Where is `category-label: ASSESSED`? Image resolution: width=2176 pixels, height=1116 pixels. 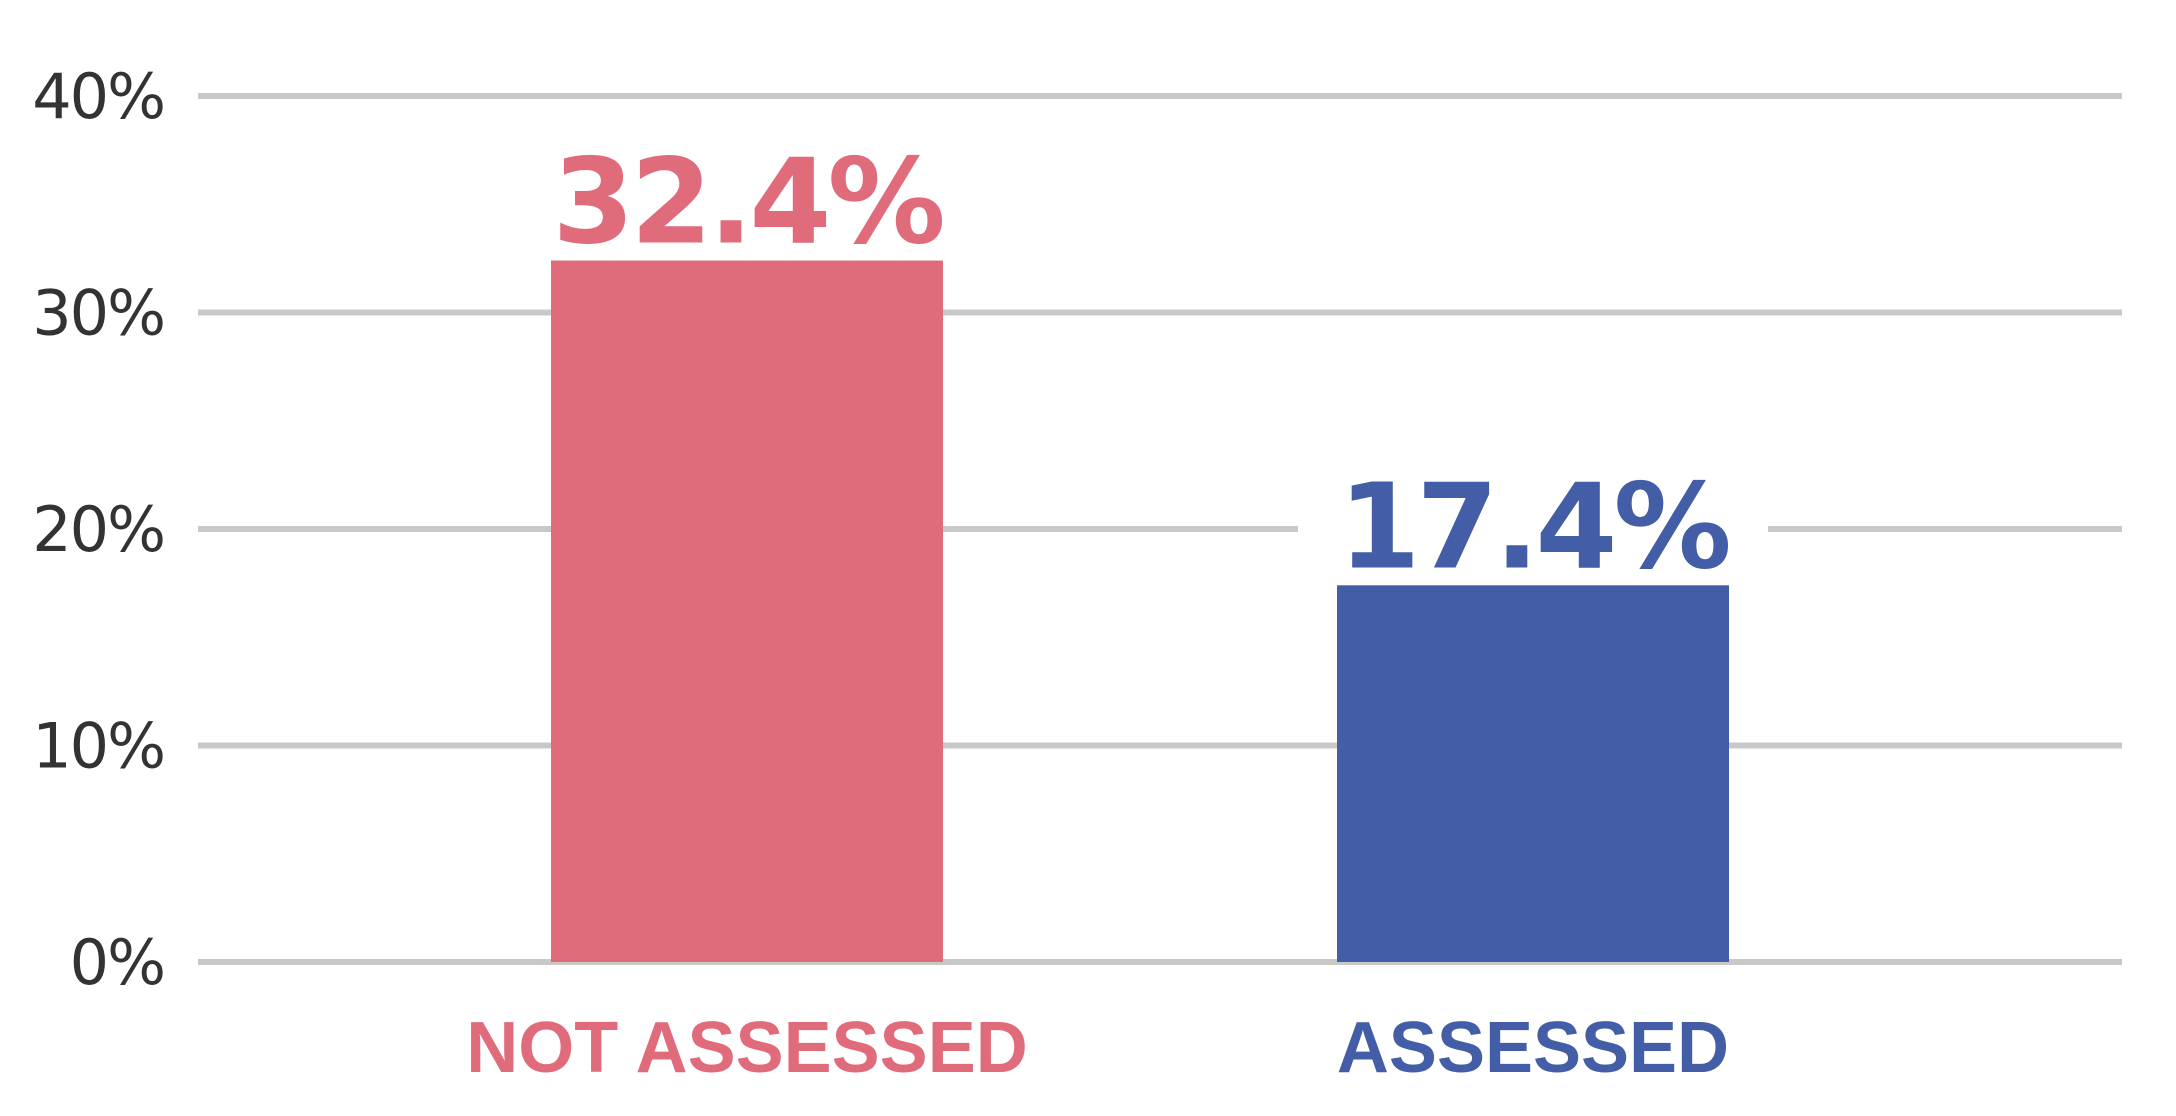 category-label: ASSESSED is located at coordinates (1533, 1048).